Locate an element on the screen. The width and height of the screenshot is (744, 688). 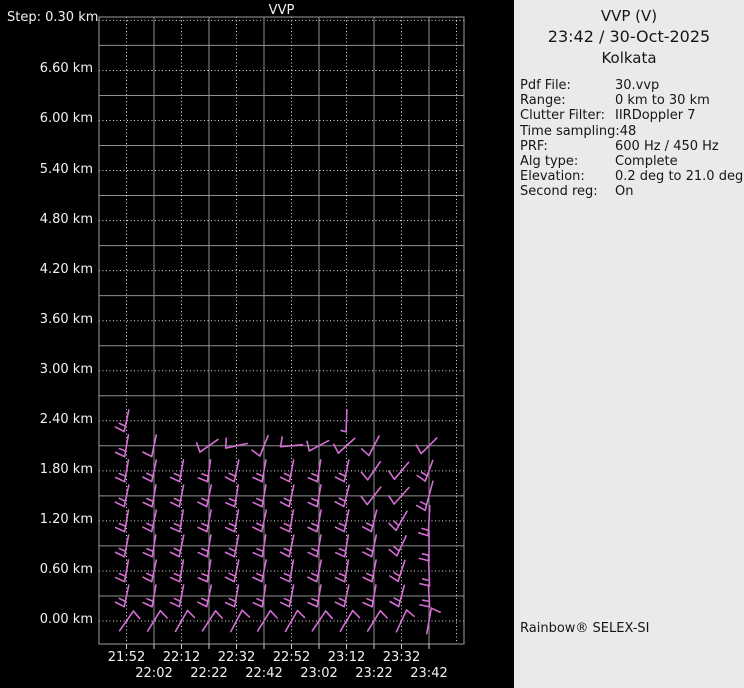
plot-title: VVP is located at coordinates (281, 10).